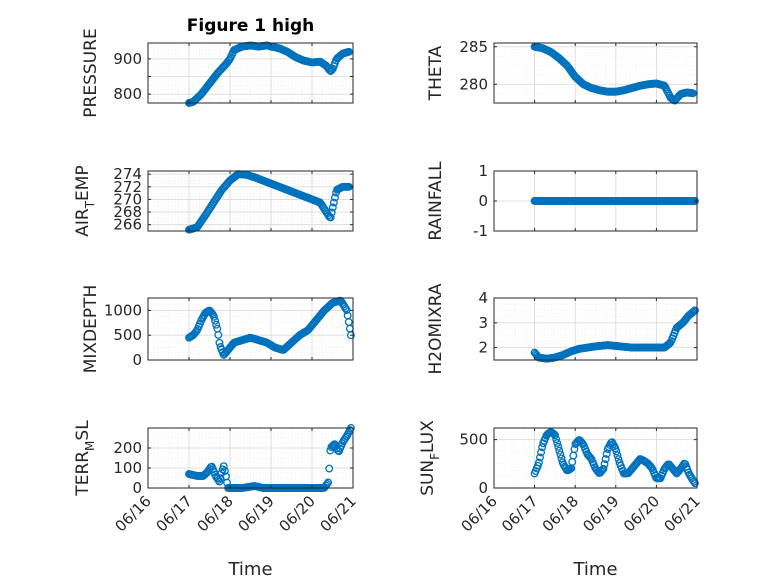 This screenshot has width=778, height=583. I want to click on y-tick-label: 800, so click(127, 94).